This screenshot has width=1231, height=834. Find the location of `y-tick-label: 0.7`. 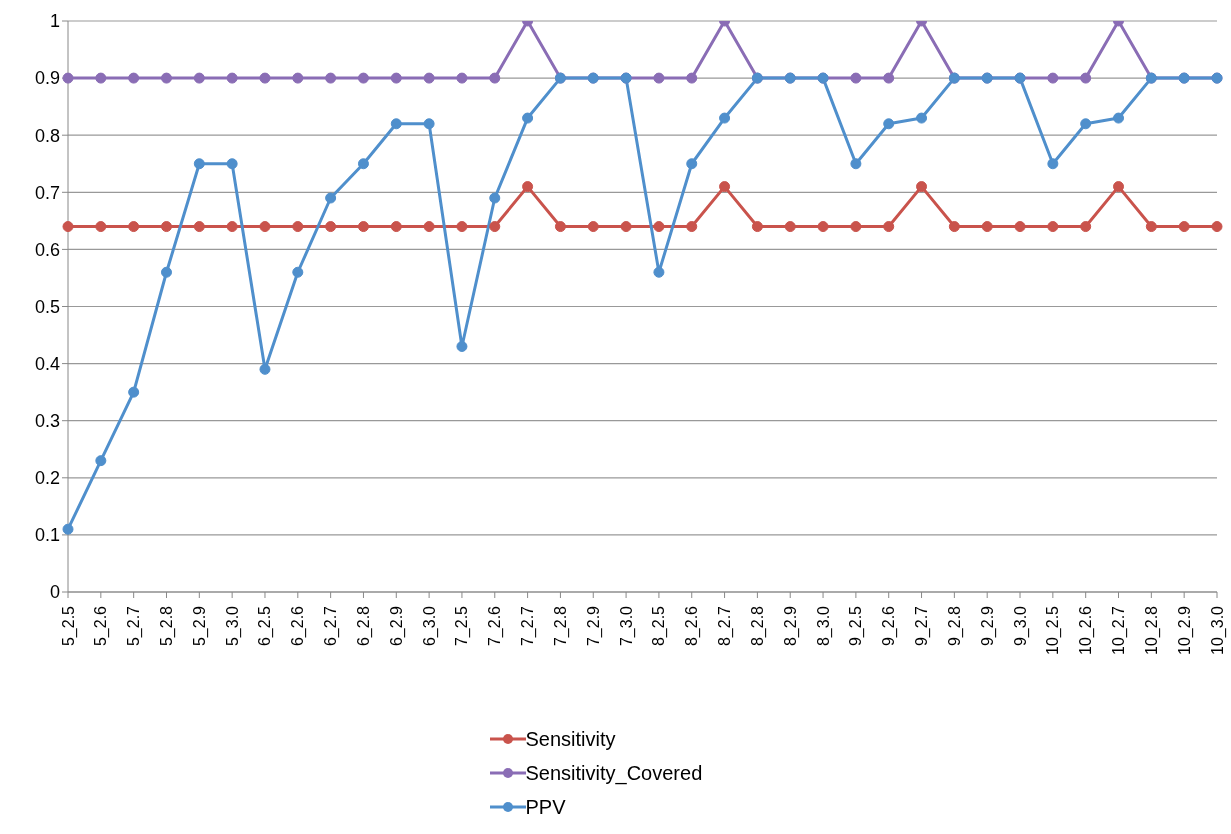

y-tick-label: 0.7 is located at coordinates (47, 192).